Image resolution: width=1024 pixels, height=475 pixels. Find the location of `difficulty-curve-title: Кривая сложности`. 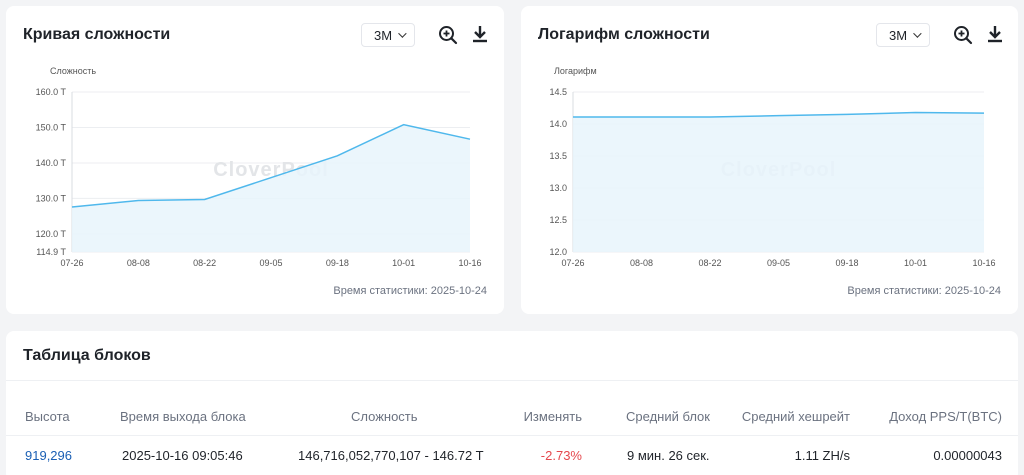

difficulty-curve-title: Кривая сложности is located at coordinates (97, 34).